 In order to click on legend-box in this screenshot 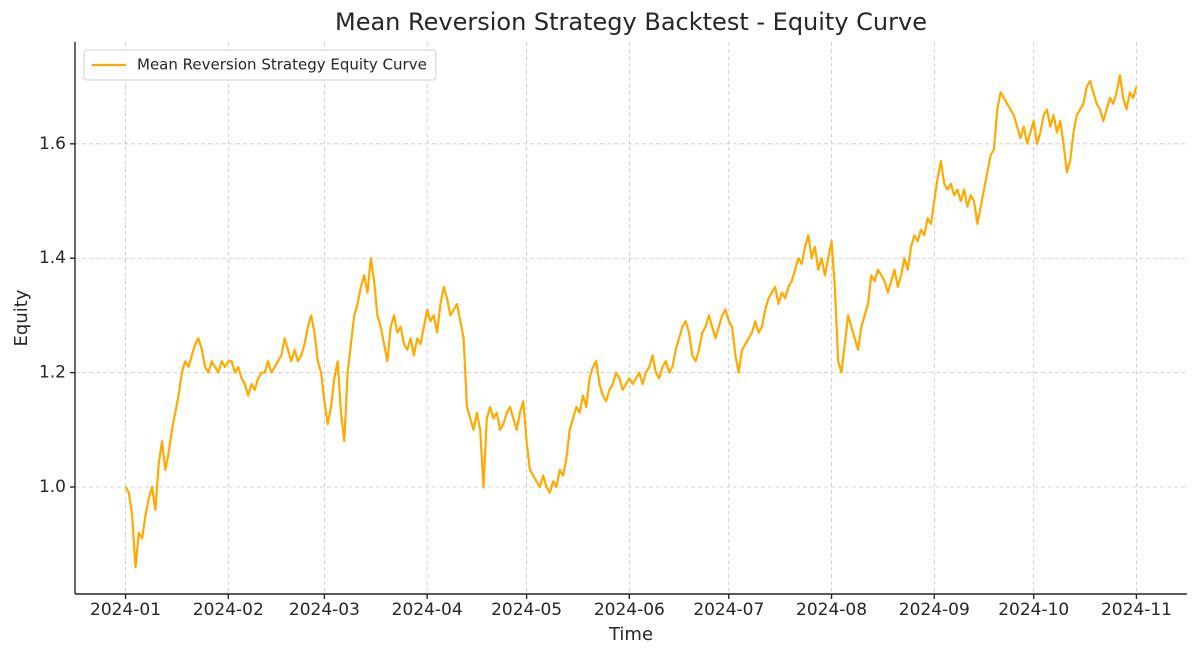, I will do `click(260, 65)`.